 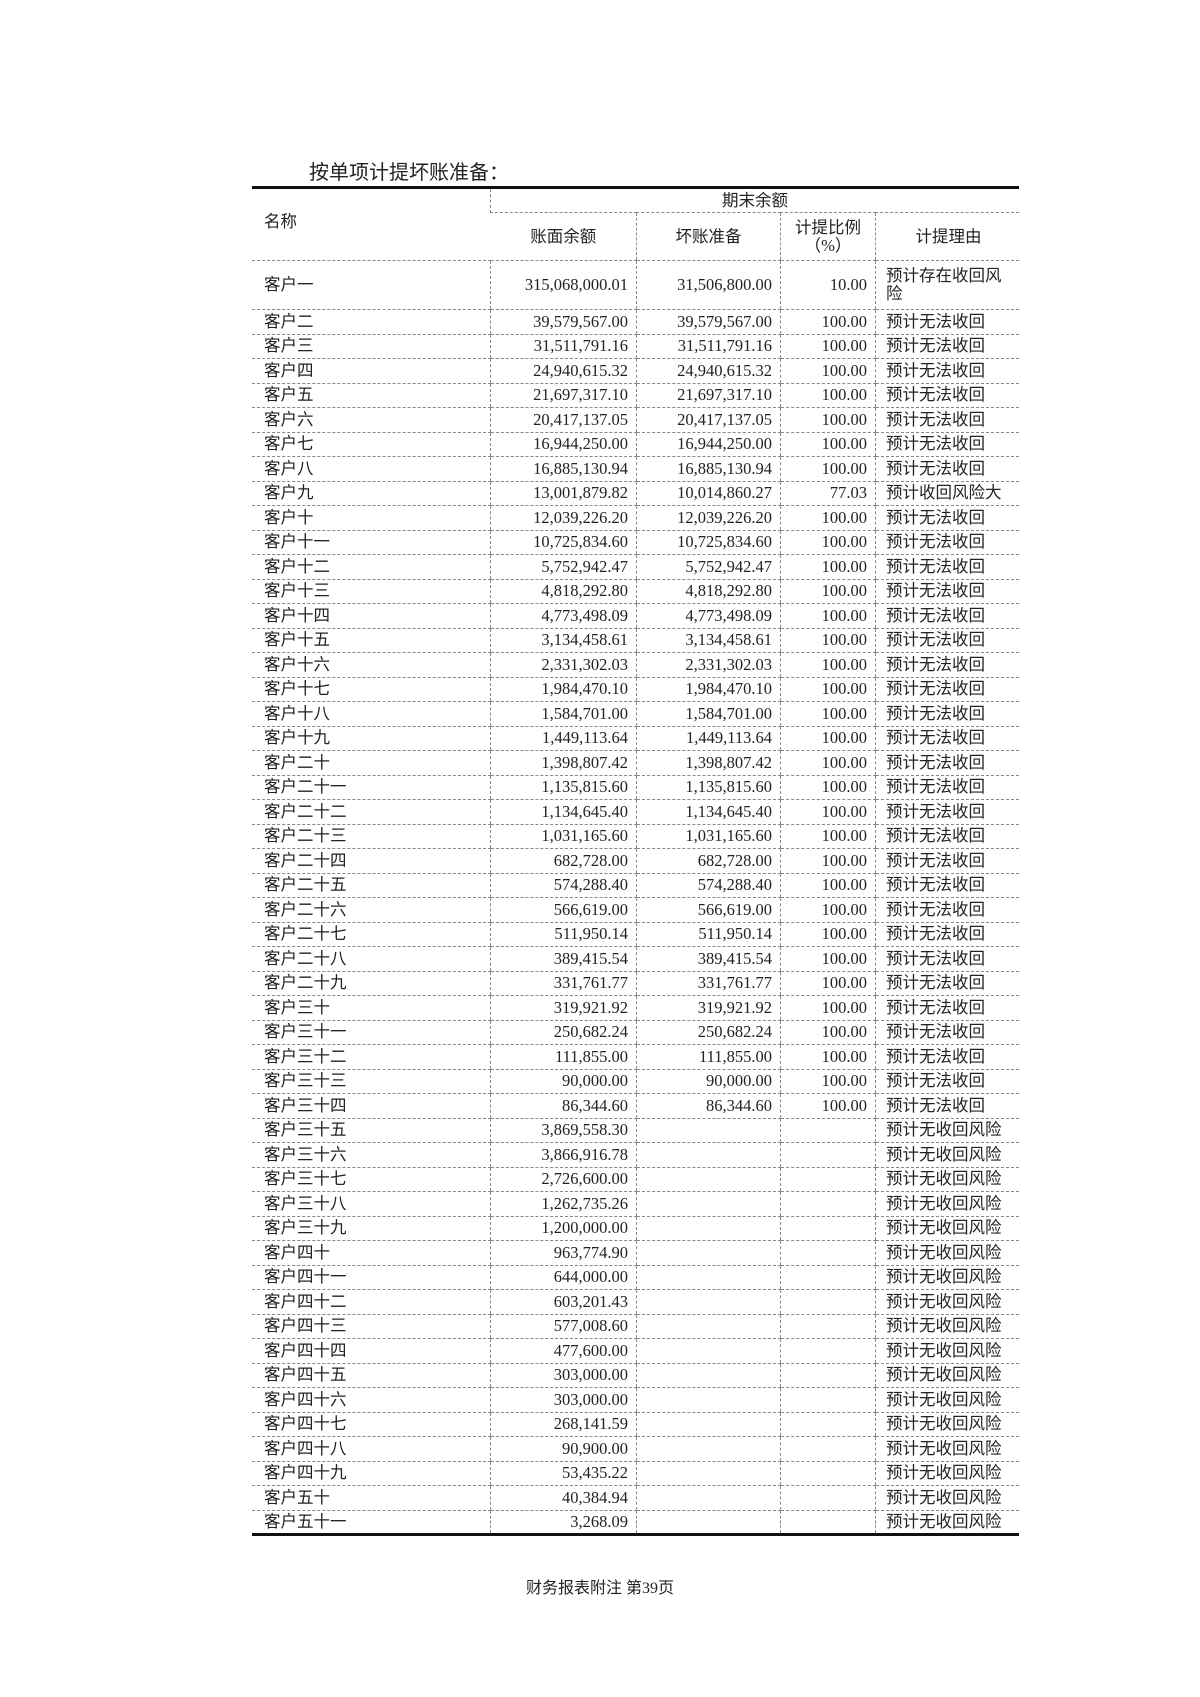 I want to click on customer-name: 客户二十四, so click(x=371, y=861).